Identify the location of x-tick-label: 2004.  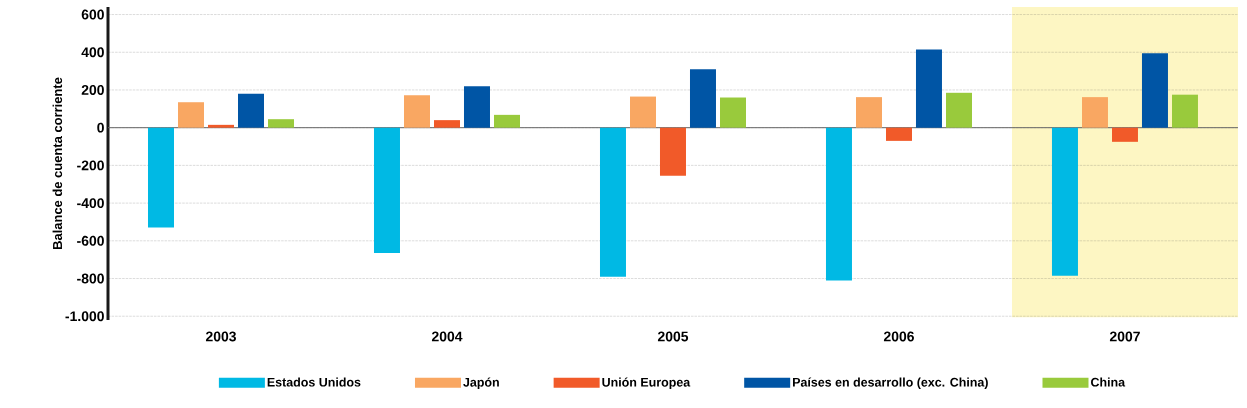
(447, 336).